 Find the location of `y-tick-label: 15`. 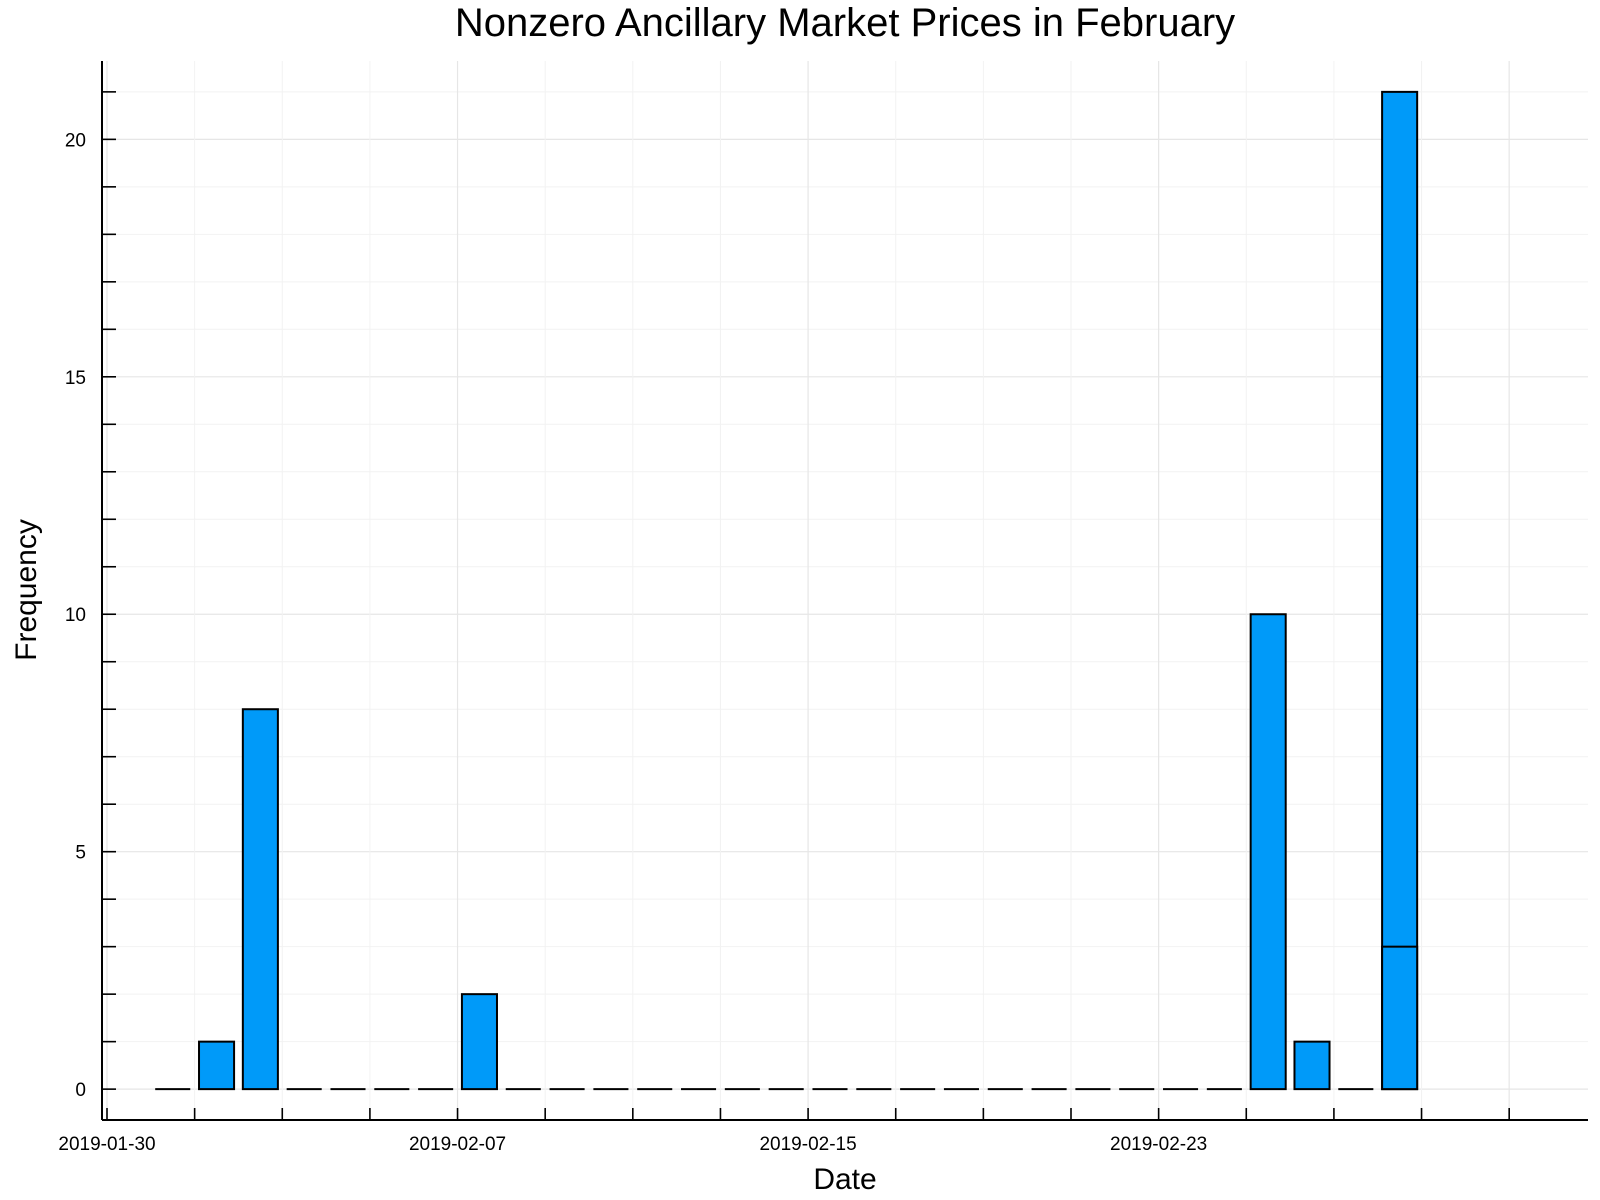

y-tick-label: 15 is located at coordinates (75, 378).